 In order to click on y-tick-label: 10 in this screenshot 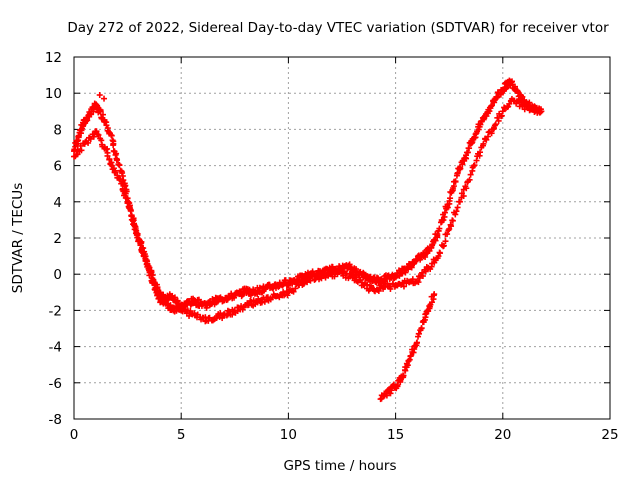, I will do `click(53, 94)`.